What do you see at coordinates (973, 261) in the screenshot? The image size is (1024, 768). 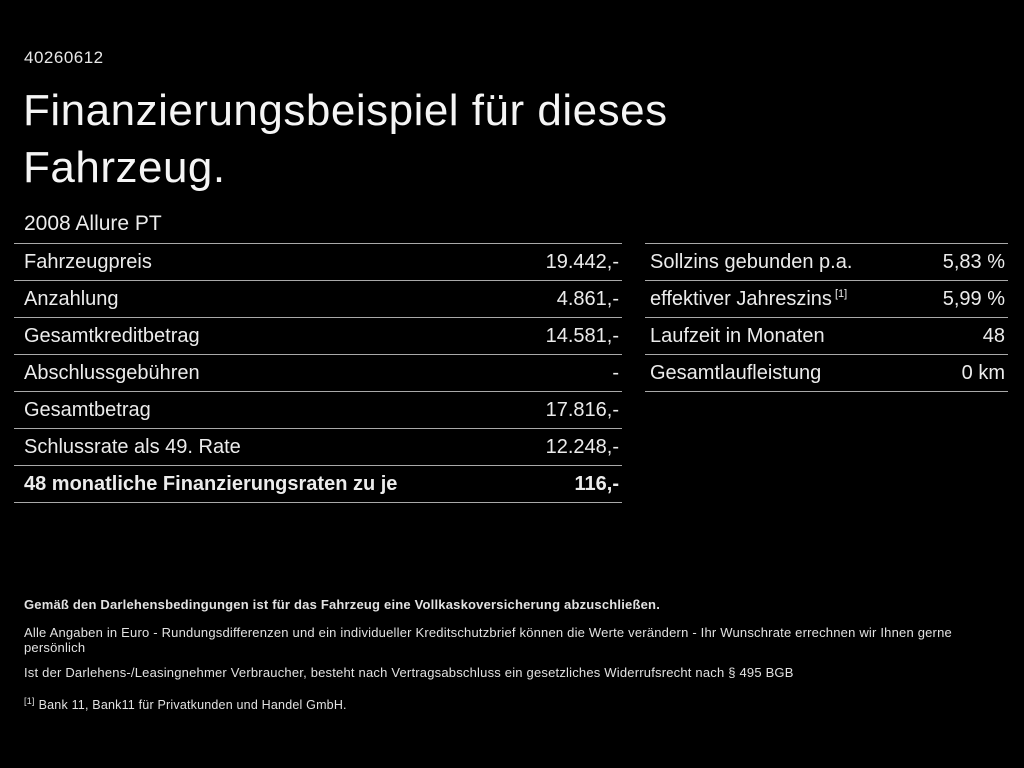 I see `row-value: 5,83 %` at bounding box center [973, 261].